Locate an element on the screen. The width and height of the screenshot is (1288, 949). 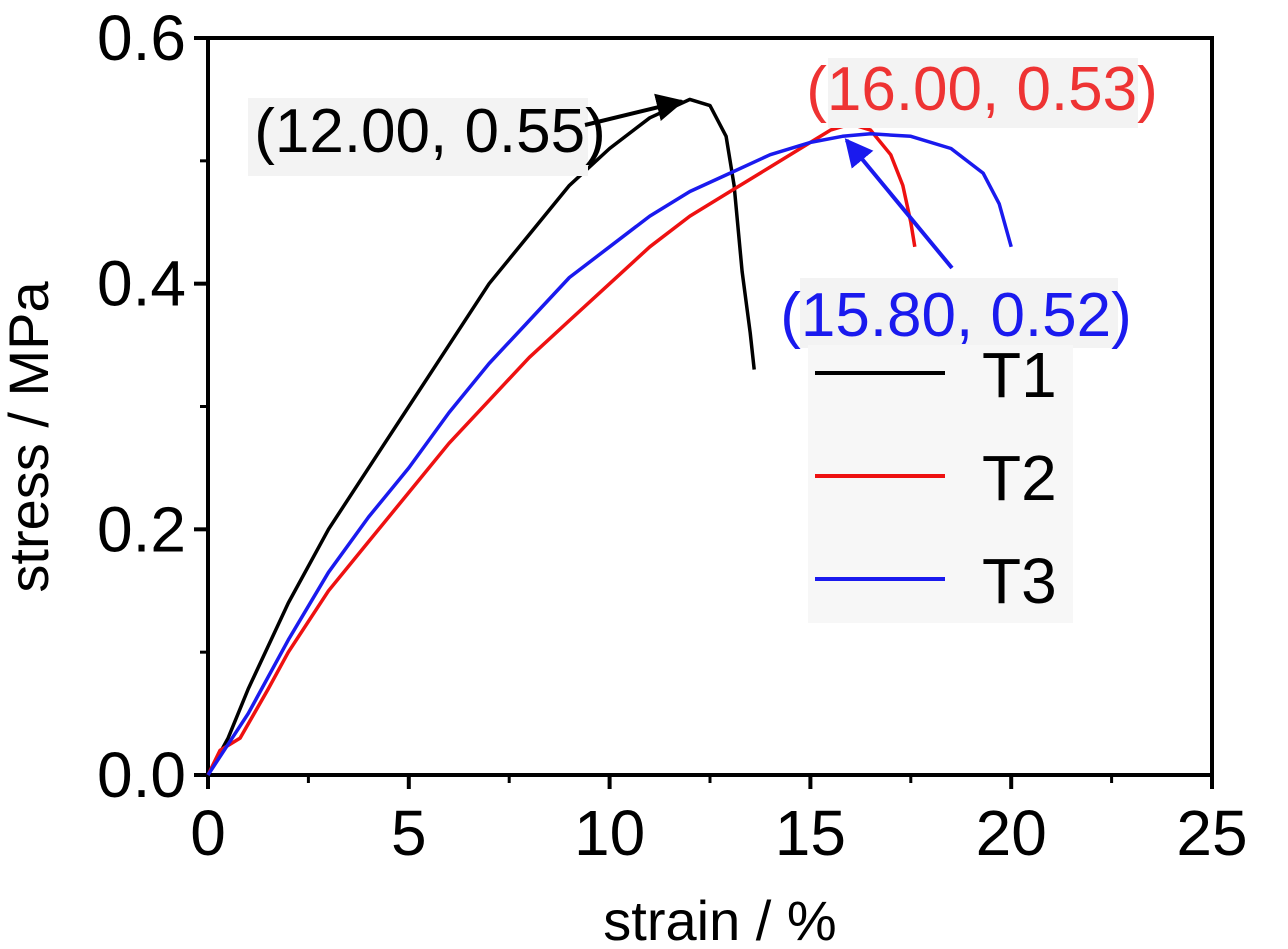
legend: T1 T2 T3 is located at coordinates (940, 481).